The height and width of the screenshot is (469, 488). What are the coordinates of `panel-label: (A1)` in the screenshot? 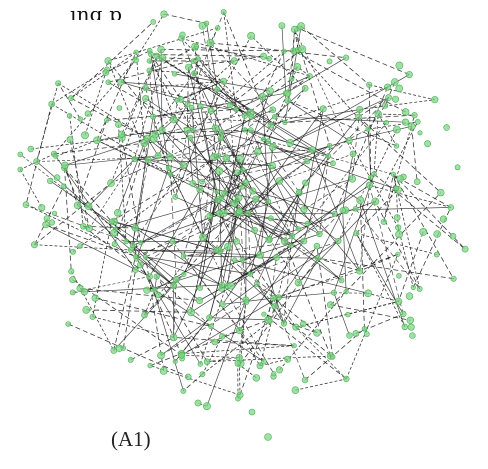 It's located at (131, 439).